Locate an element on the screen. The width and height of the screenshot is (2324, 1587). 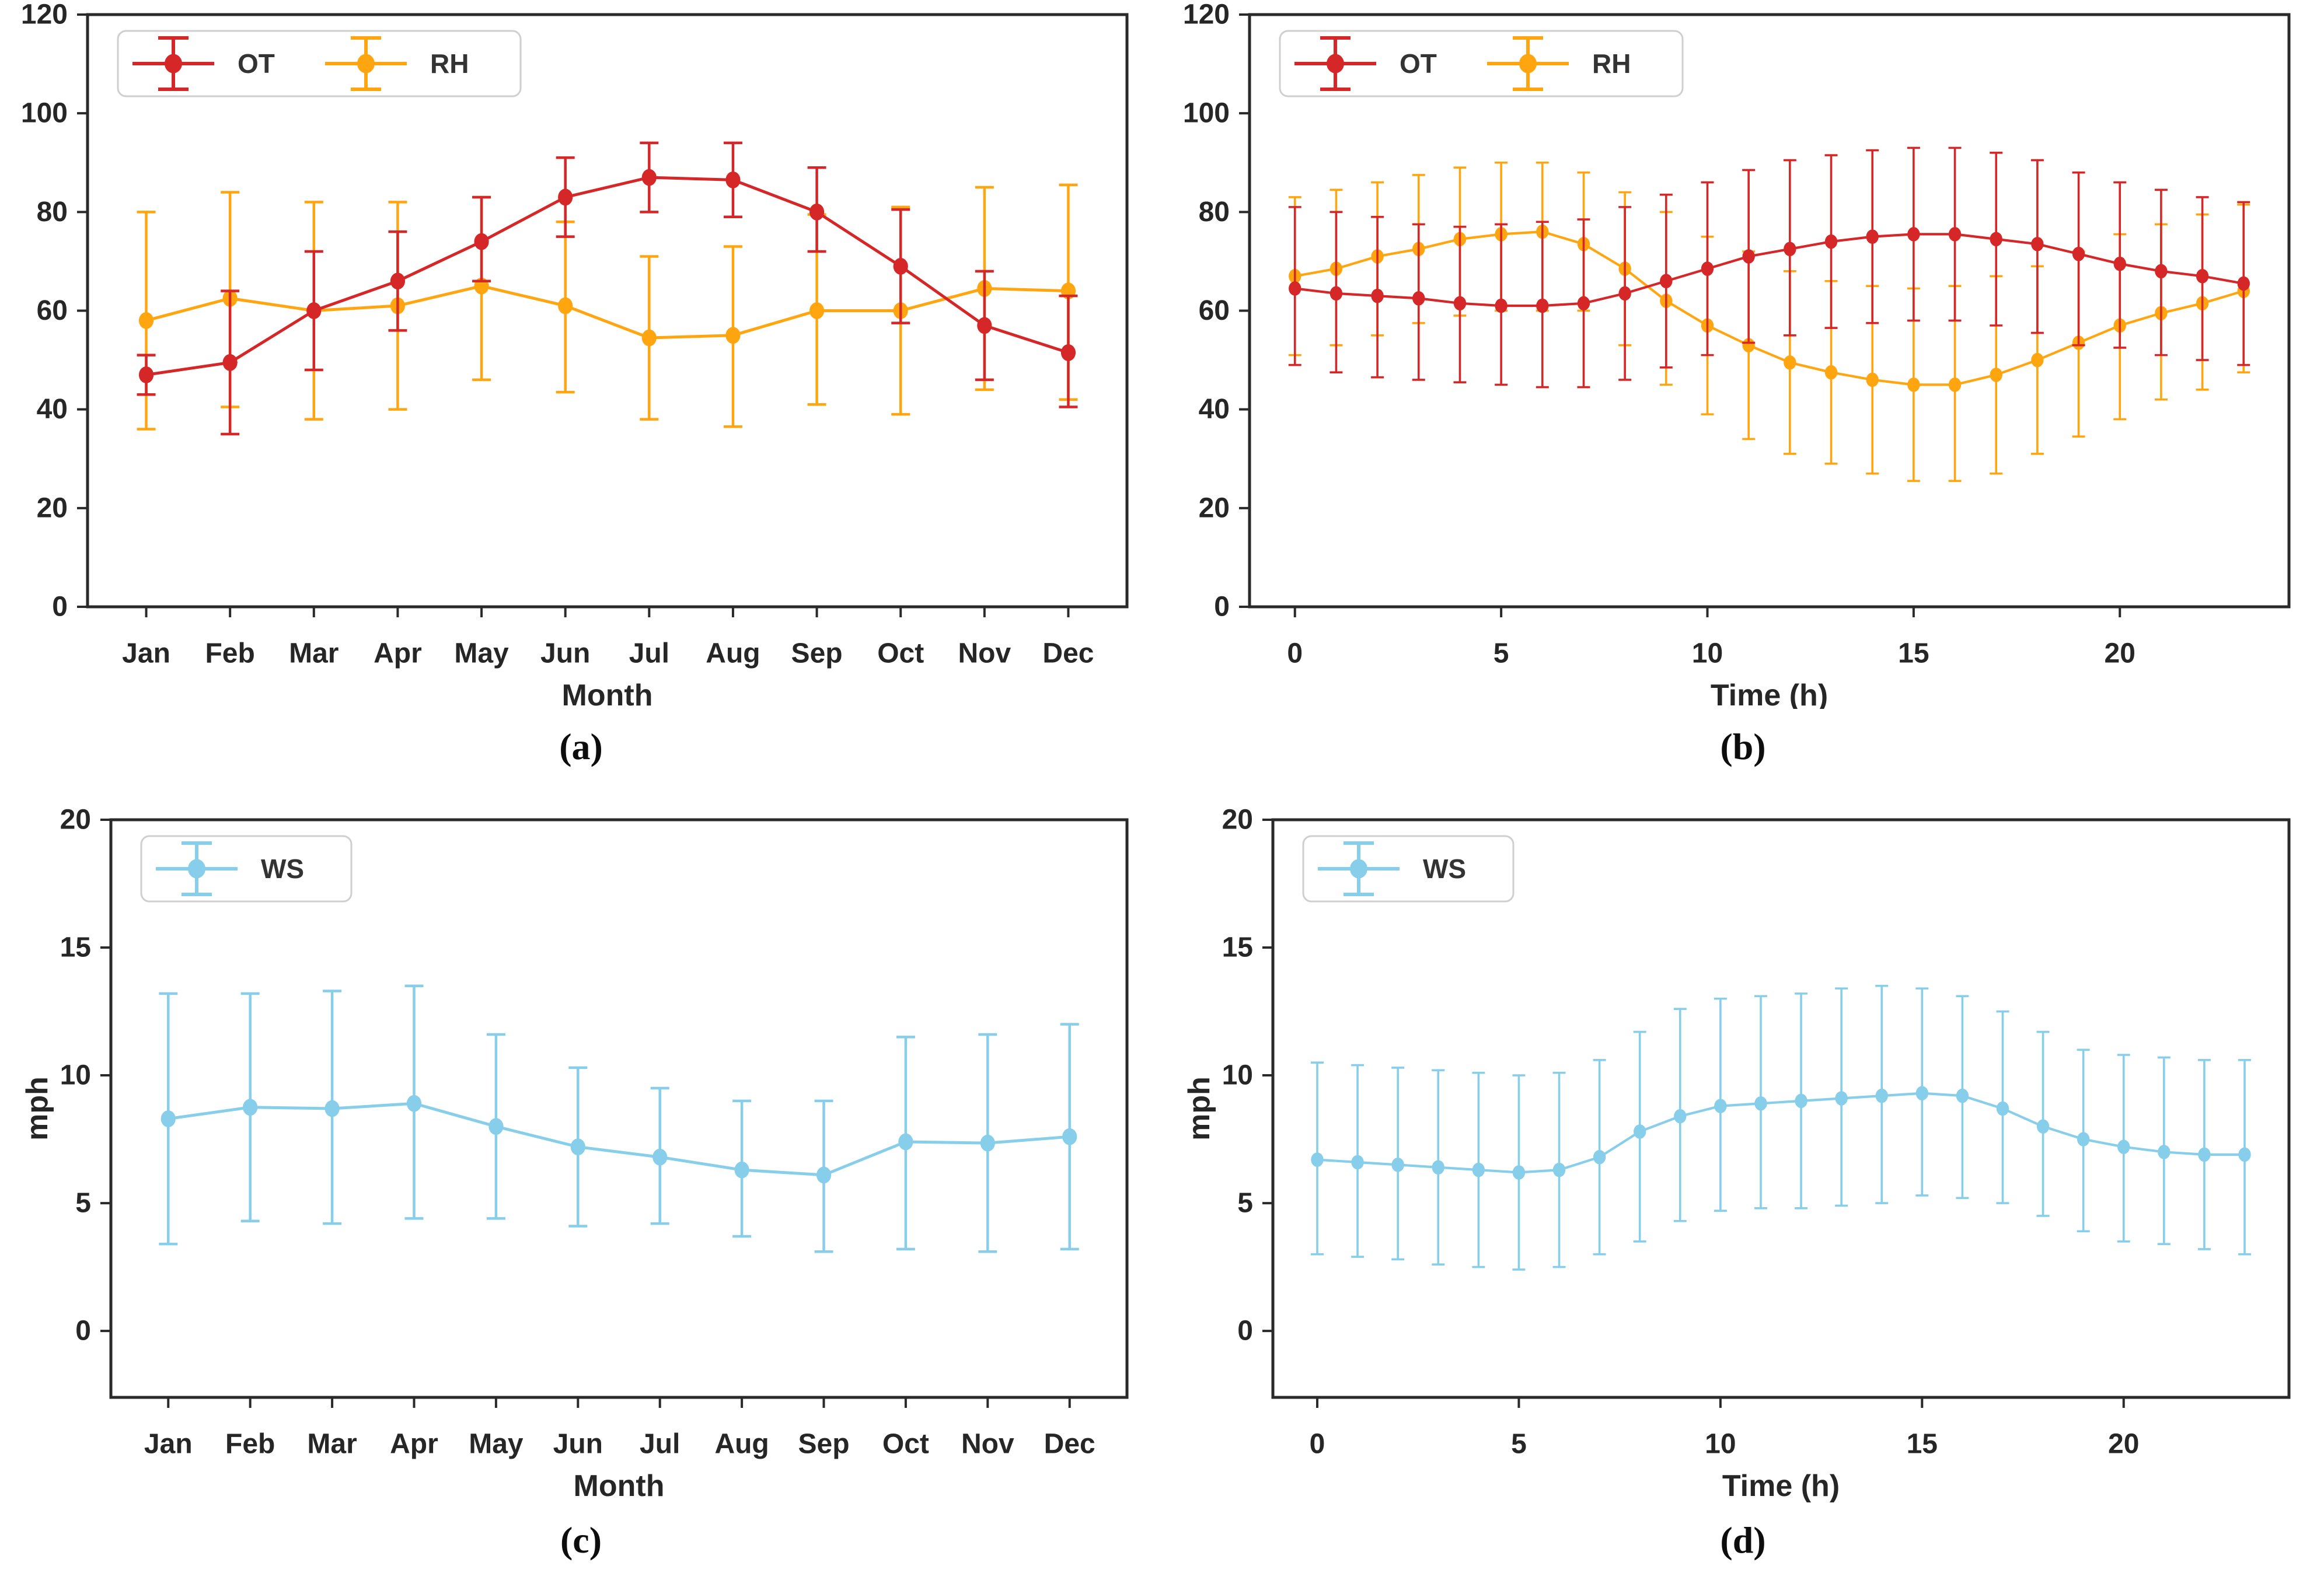
series-OT is located at coordinates (608, 289).